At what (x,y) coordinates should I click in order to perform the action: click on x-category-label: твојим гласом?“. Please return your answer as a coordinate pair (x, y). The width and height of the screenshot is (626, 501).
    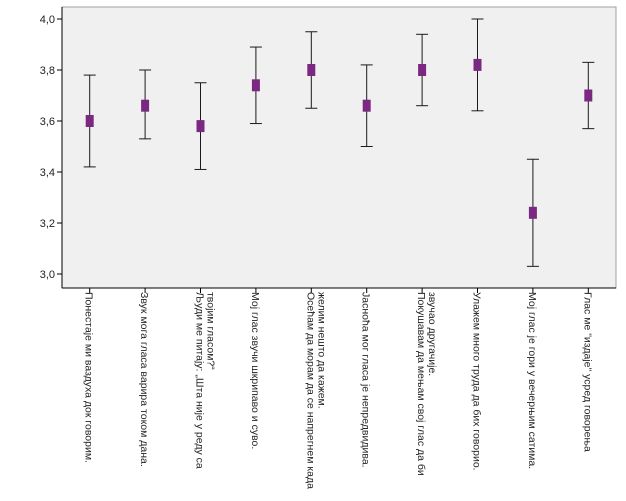
    Looking at the image, I should click on (211, 331).